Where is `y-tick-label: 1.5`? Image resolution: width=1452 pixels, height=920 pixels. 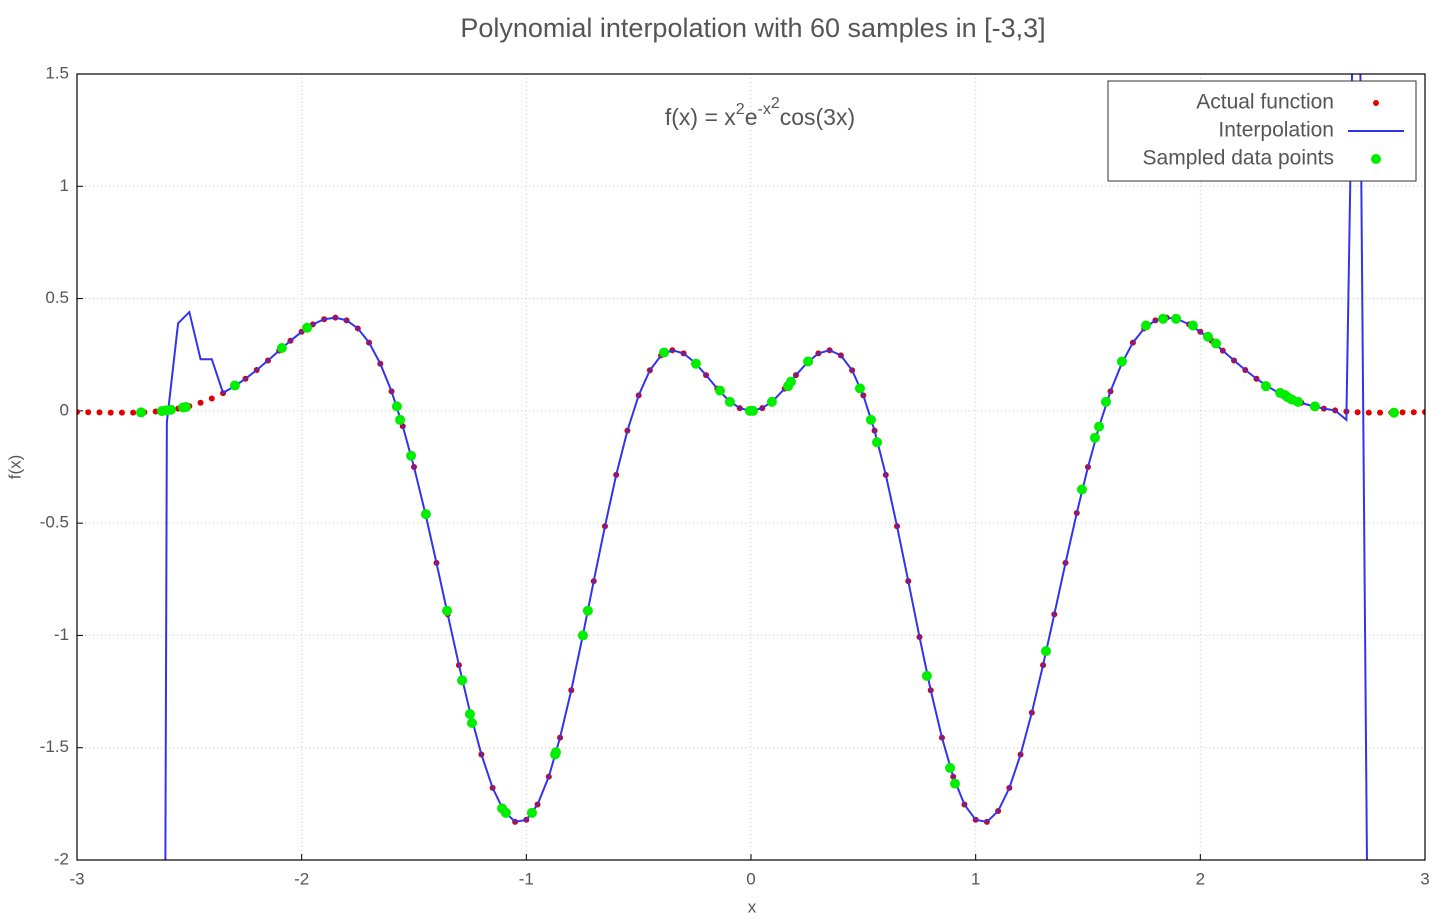
y-tick-label: 1.5 is located at coordinates (57, 72).